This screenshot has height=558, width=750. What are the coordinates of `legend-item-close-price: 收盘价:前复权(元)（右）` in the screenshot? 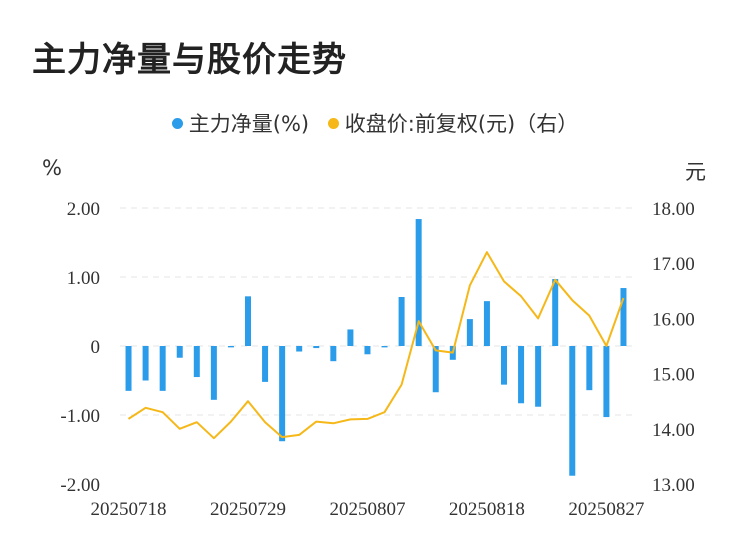 It's located at (453, 123).